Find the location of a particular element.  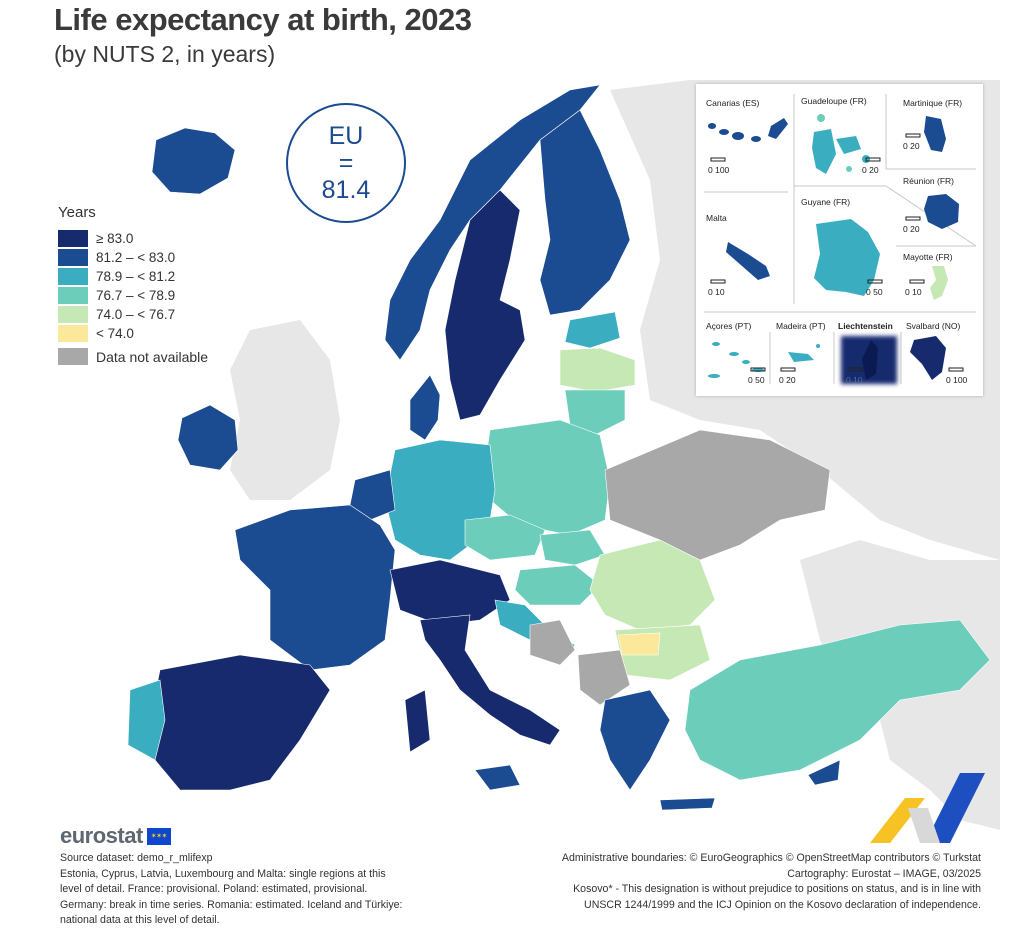

region-no-data-balkans is located at coordinates (552, 642).